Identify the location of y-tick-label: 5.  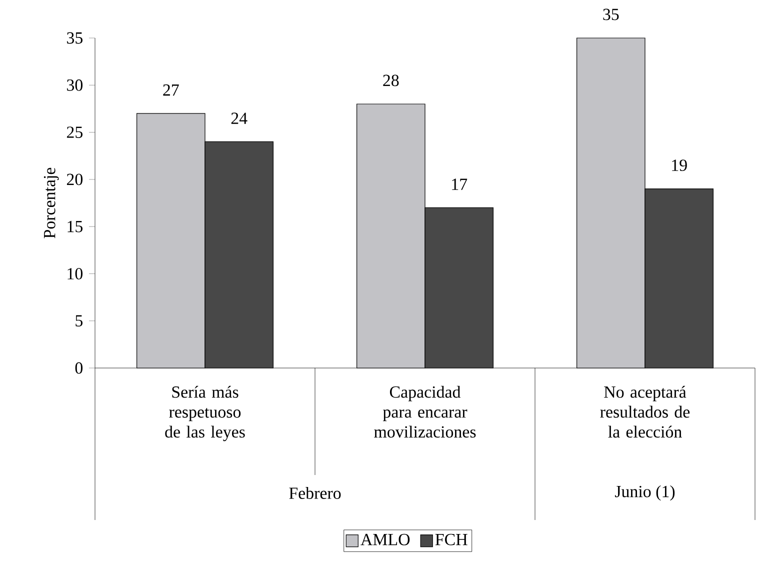
(79, 320).